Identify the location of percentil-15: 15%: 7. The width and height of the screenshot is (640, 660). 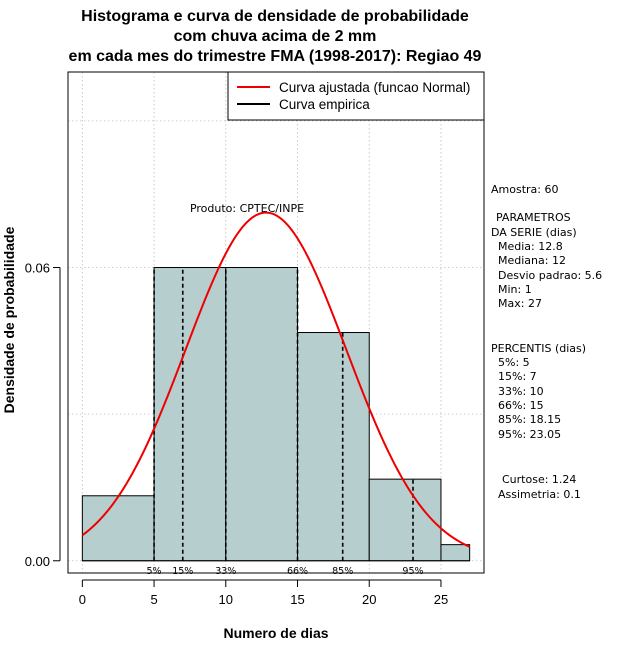
(517, 376).